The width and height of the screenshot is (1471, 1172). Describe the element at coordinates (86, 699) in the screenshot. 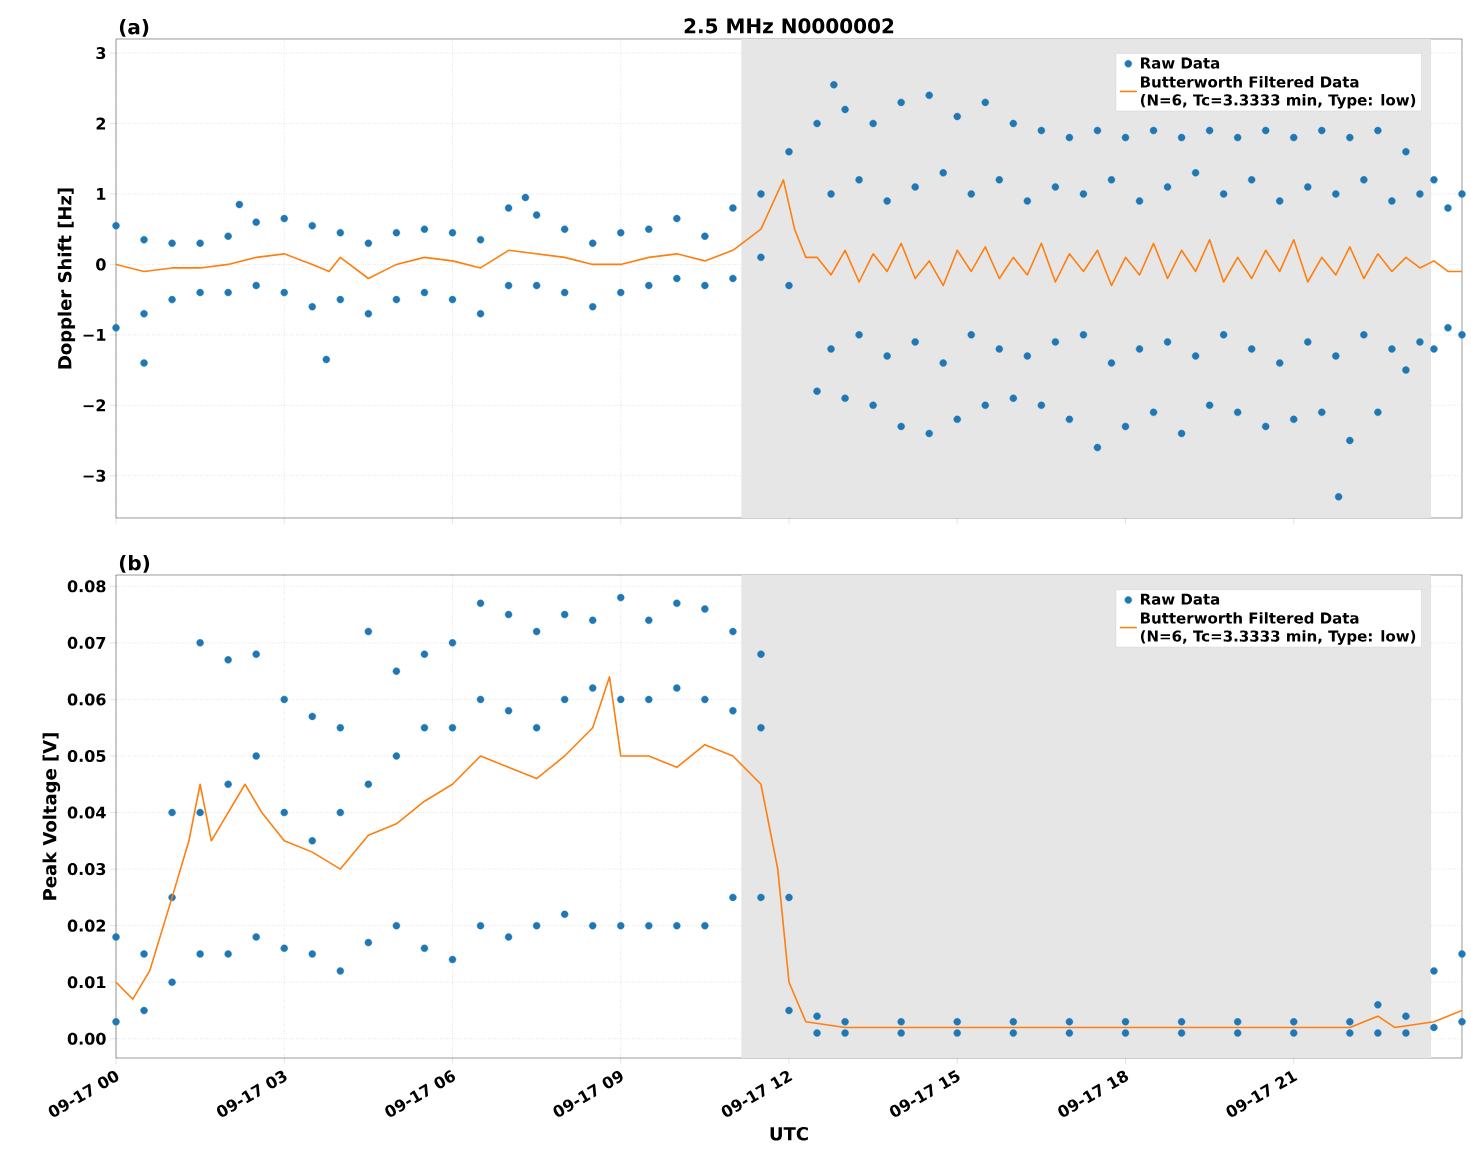

I see `y-tick-label: 0.06` at that location.